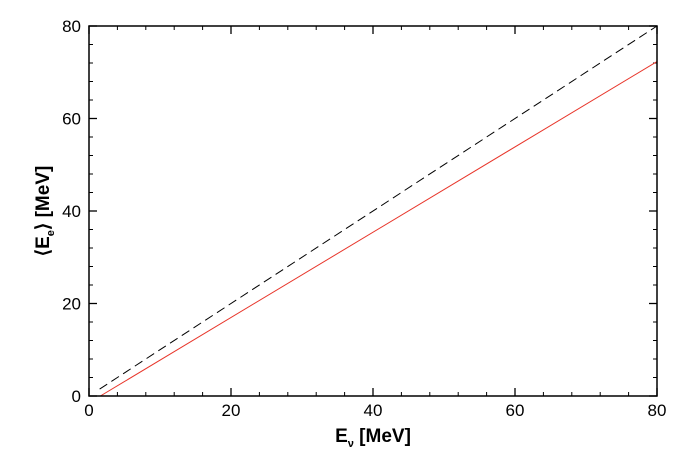 Image resolution: width=692 pixels, height=455 pixels. Describe the element at coordinates (51, 233) in the screenshot. I see `y-axis-title-sub: e` at that location.